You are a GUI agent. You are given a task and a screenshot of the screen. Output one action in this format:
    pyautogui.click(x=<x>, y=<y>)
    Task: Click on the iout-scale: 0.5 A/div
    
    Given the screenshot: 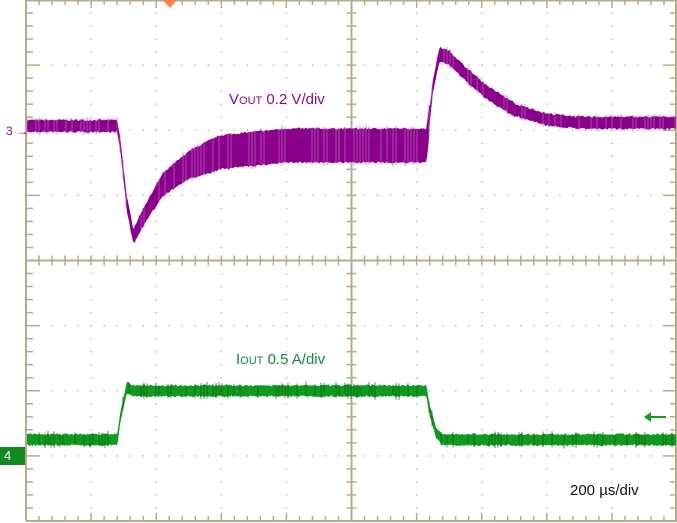 What is the action you would take?
    pyautogui.click(x=294, y=359)
    